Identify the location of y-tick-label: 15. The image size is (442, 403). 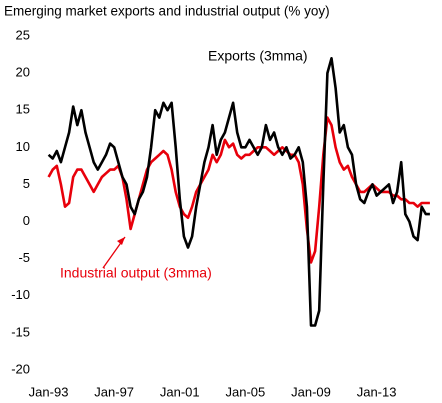
(23, 109).